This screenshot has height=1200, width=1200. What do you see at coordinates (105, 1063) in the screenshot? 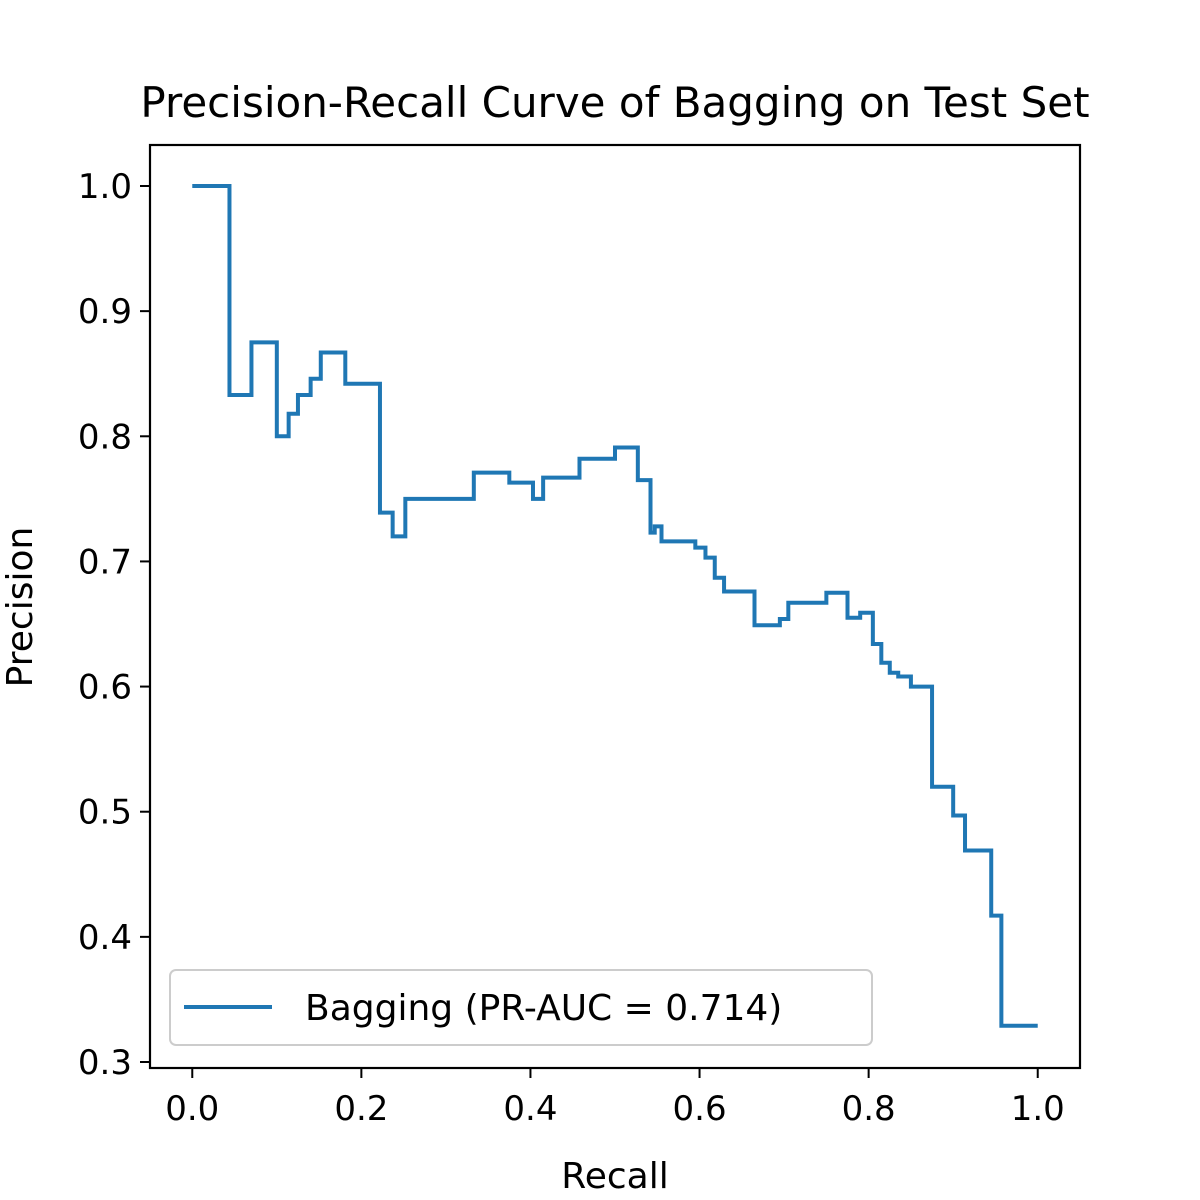
I see `y-tick-label: 0.3` at bounding box center [105, 1063].